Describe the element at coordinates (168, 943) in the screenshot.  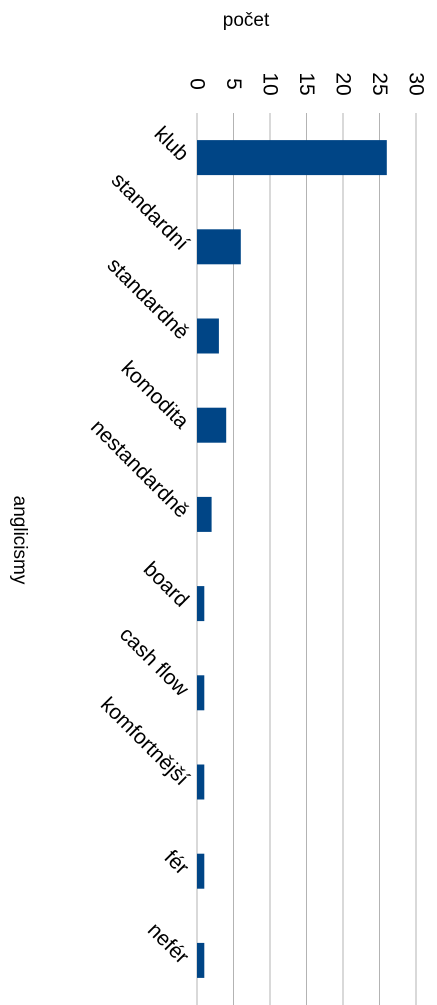
I see `category-label: nefér` at that location.